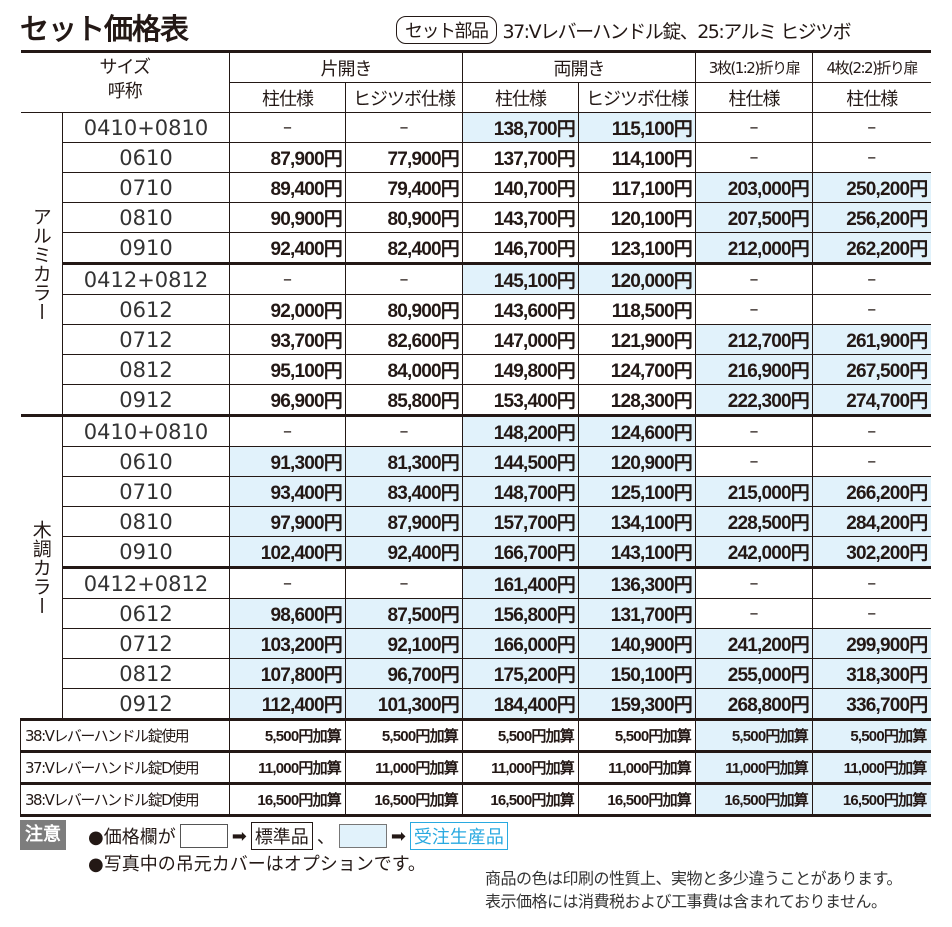  What do you see at coordinates (534, 705) in the screenshot?
I see `price-value: 184,400円` at bounding box center [534, 705].